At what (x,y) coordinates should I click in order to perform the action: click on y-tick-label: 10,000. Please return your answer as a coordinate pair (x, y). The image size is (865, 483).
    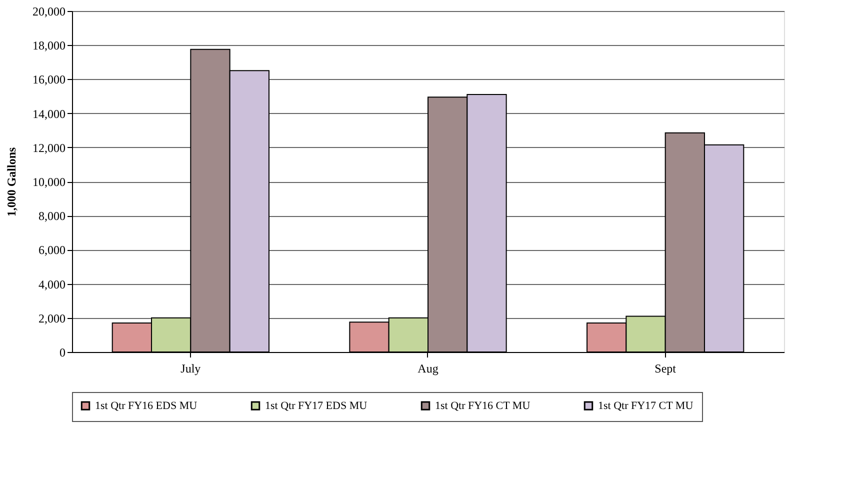
    Looking at the image, I should click on (49, 182).